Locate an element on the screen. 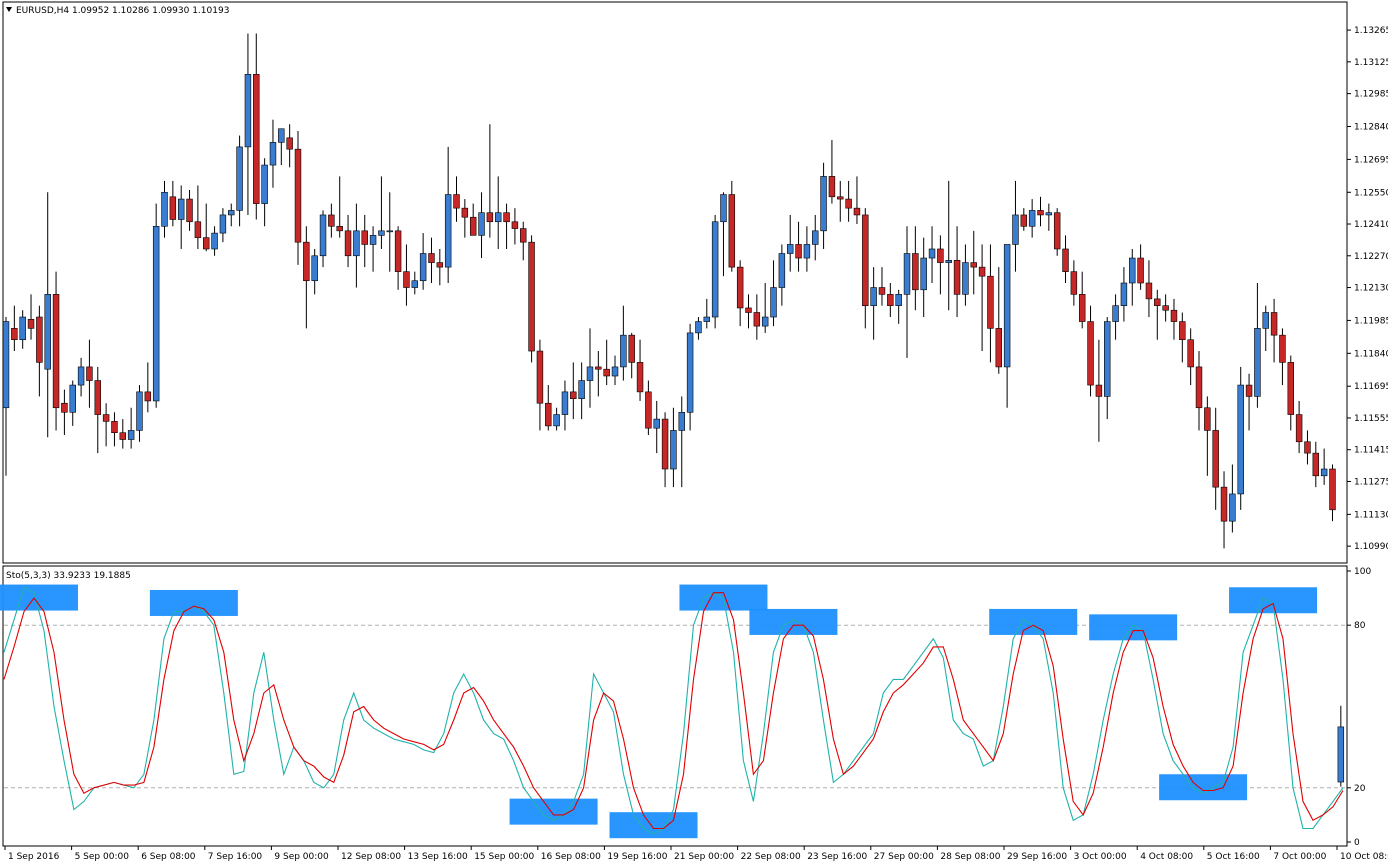 The height and width of the screenshot is (866, 1388). price-tick-label: 1.12840 is located at coordinates (1371, 127).